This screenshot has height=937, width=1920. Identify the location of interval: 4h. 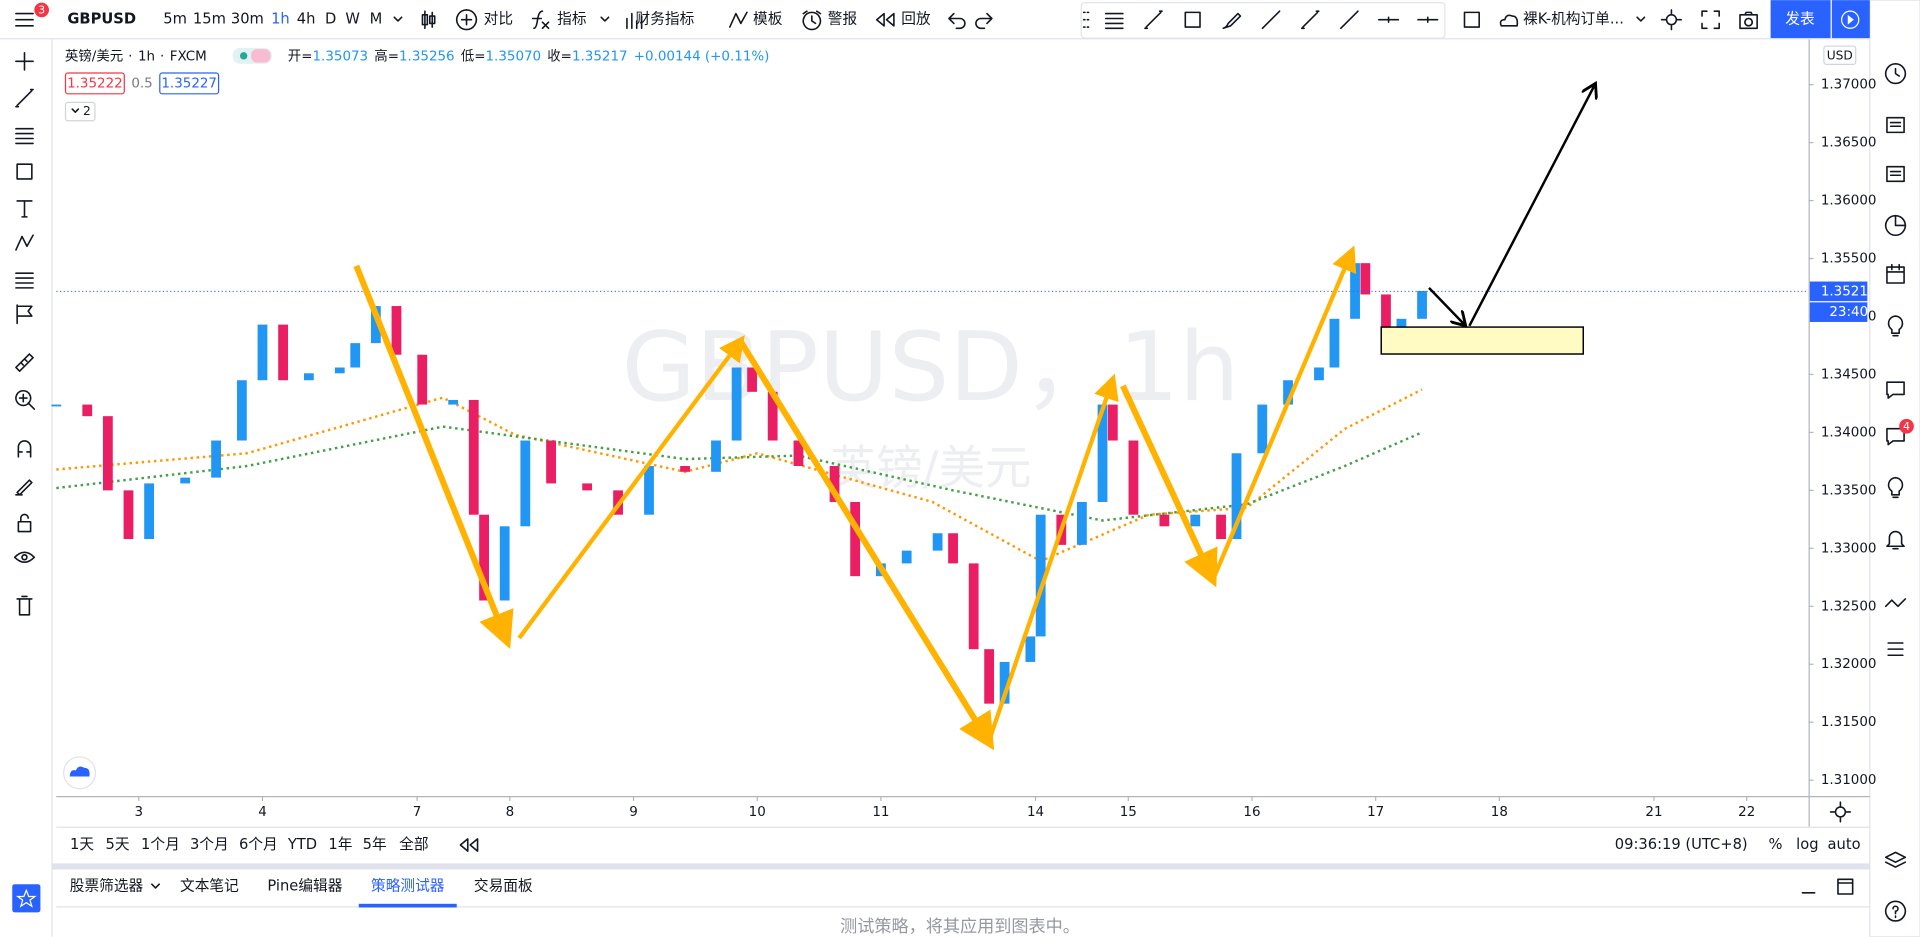
(306, 19).